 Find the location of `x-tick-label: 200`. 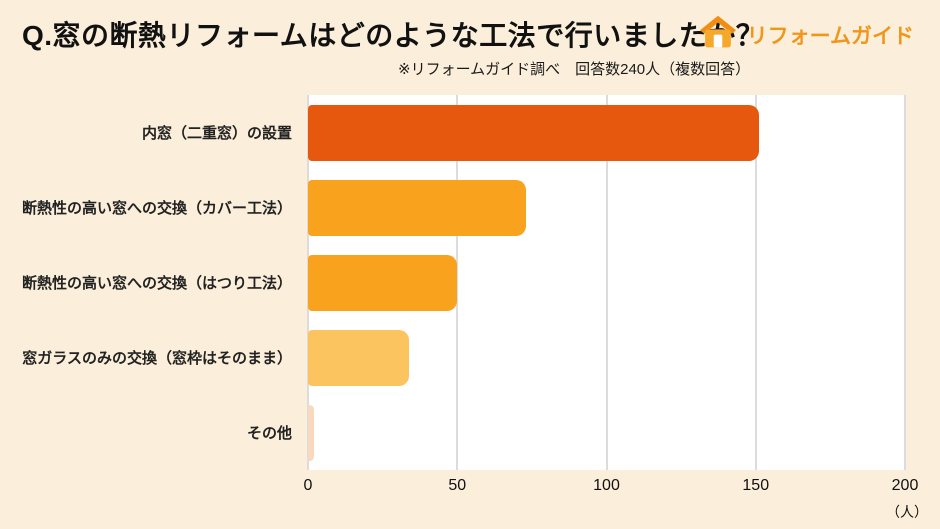

x-tick-label: 200 is located at coordinates (905, 485).